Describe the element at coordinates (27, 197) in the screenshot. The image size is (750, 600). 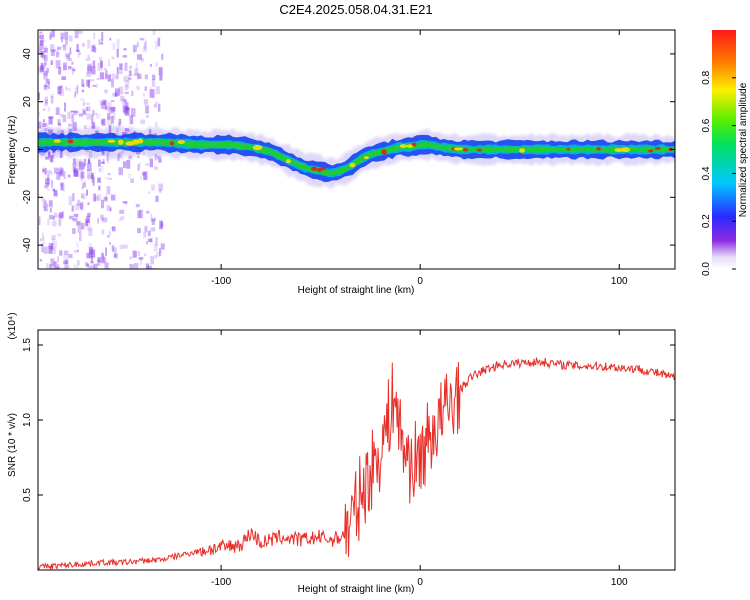
I see `y-tick-label: -20` at that location.